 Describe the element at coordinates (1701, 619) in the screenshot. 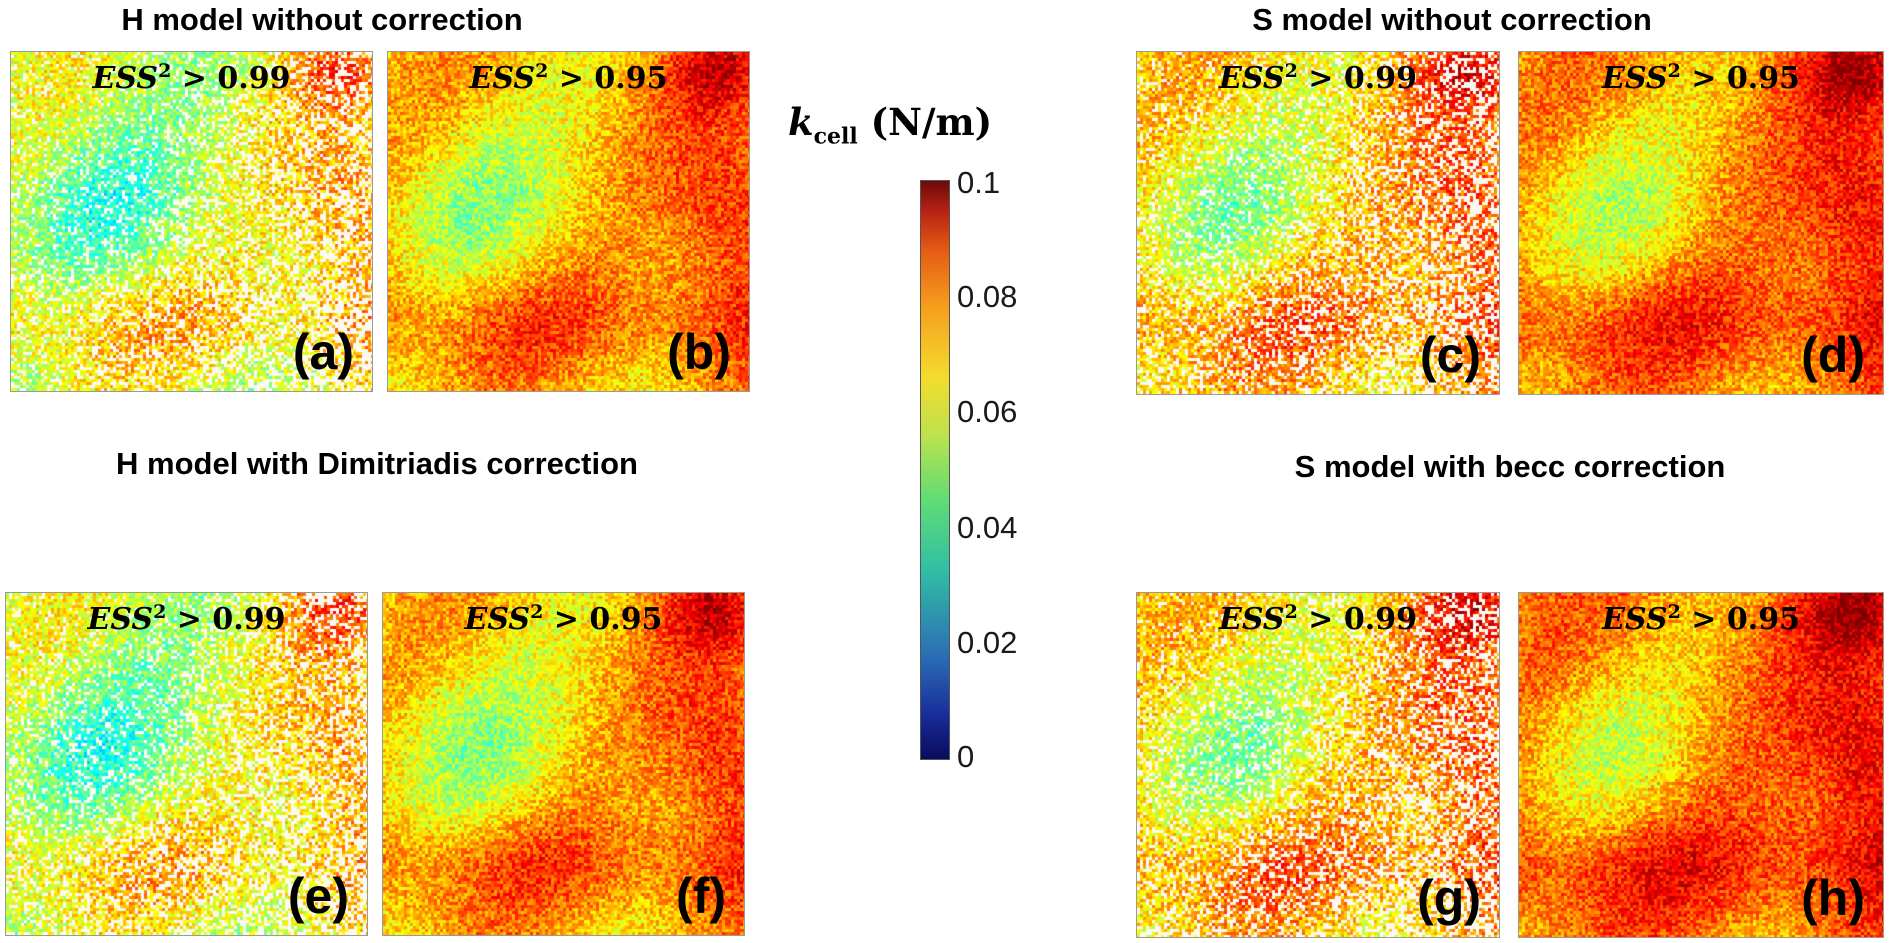

I see `threshold-label-h: ESS2 > 0.95` at that location.